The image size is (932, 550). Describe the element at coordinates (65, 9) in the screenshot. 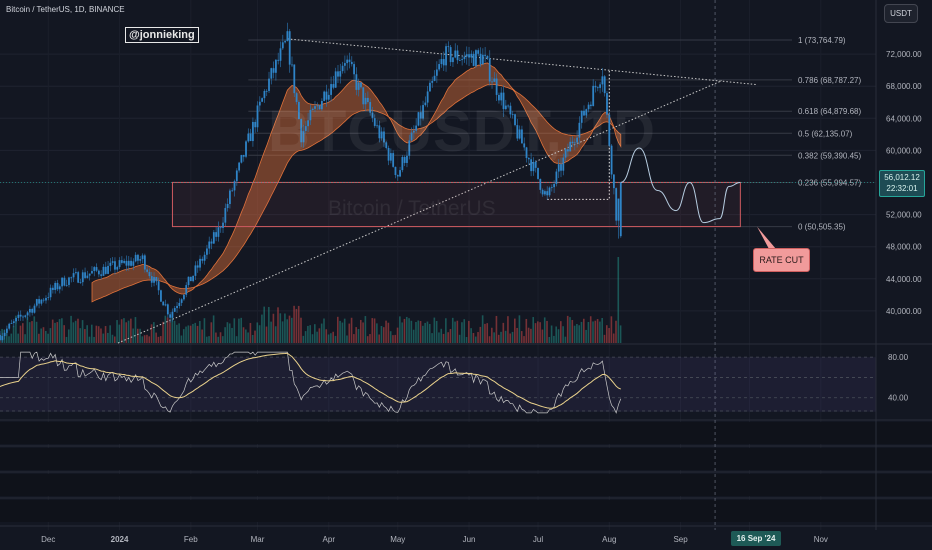

I see `symbol-title: Bitcoin / TetherUS, 1D, BINANCE` at that location.